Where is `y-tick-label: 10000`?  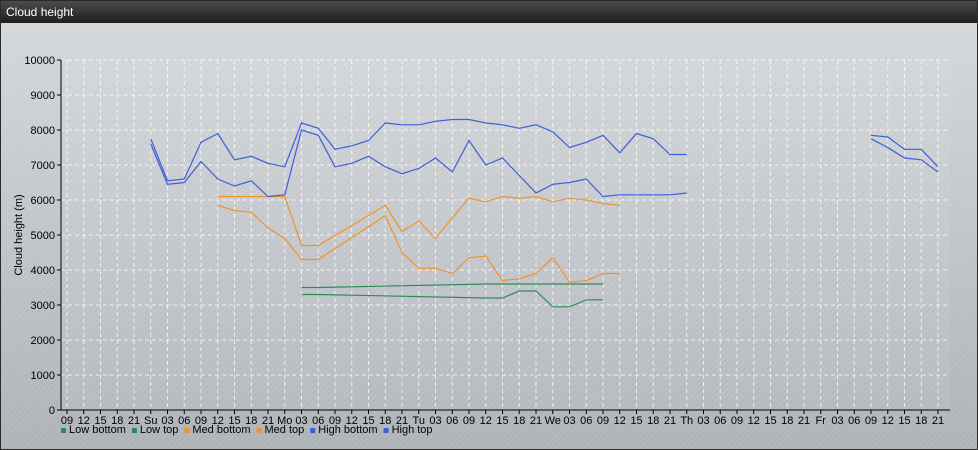
y-tick-label: 10000 is located at coordinates (39, 61).